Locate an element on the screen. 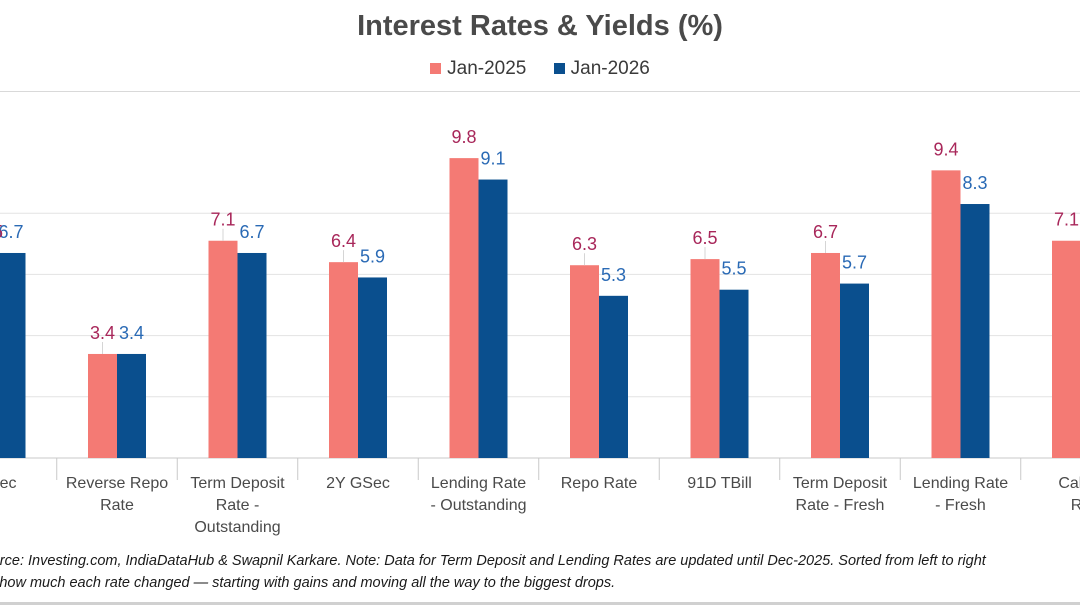  category-label: Rate - Fresh is located at coordinates (840, 505).